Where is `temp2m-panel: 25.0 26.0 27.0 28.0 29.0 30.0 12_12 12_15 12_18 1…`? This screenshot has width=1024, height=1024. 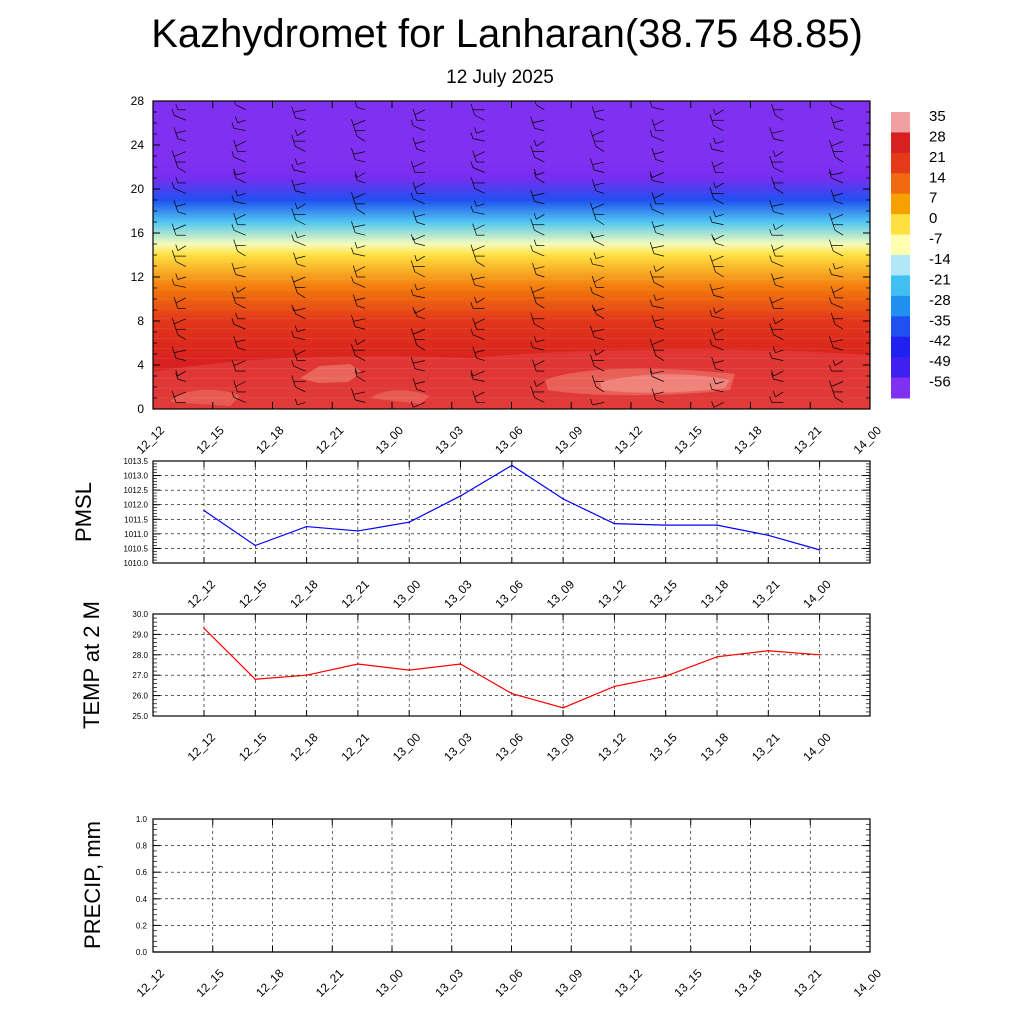 temp2m-panel: 25.0 26.0 27.0 28.0 29.0 30.0 12_12 12_15 12_18 1… is located at coordinates (475, 682).